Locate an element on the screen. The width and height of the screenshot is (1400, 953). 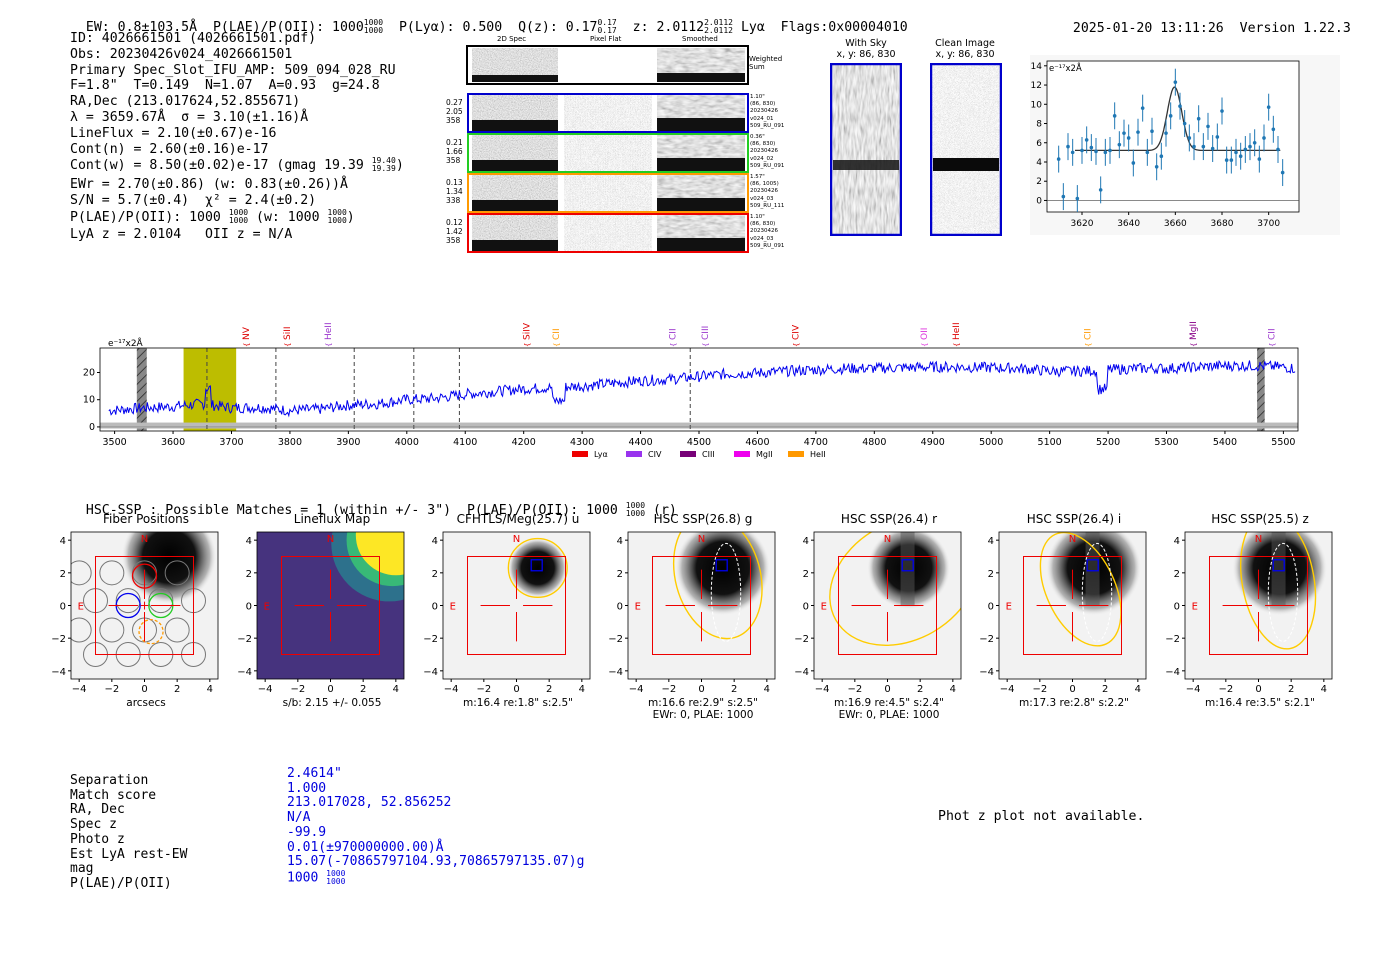
fit-xtick-label: 3620 is located at coordinates (1082, 224).